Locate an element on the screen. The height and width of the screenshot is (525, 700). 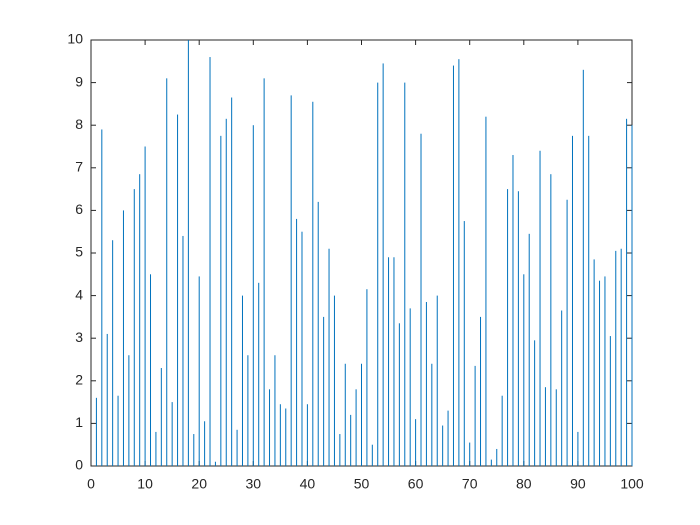
x-tick-label: 100 is located at coordinates (632, 484).